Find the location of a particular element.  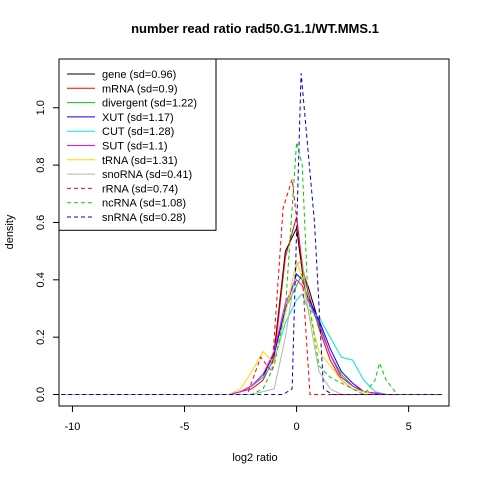

chart-title: number read ratio rad50.G1.1/WT.MMS.1 is located at coordinates (255, 28).